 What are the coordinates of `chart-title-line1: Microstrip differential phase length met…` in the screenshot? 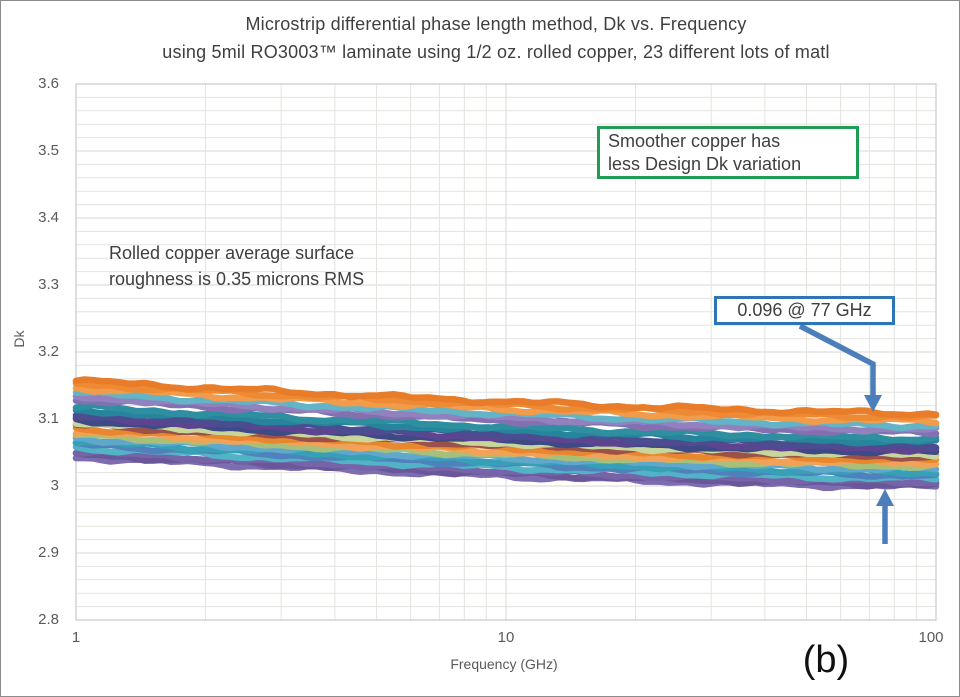 It's located at (496, 24).